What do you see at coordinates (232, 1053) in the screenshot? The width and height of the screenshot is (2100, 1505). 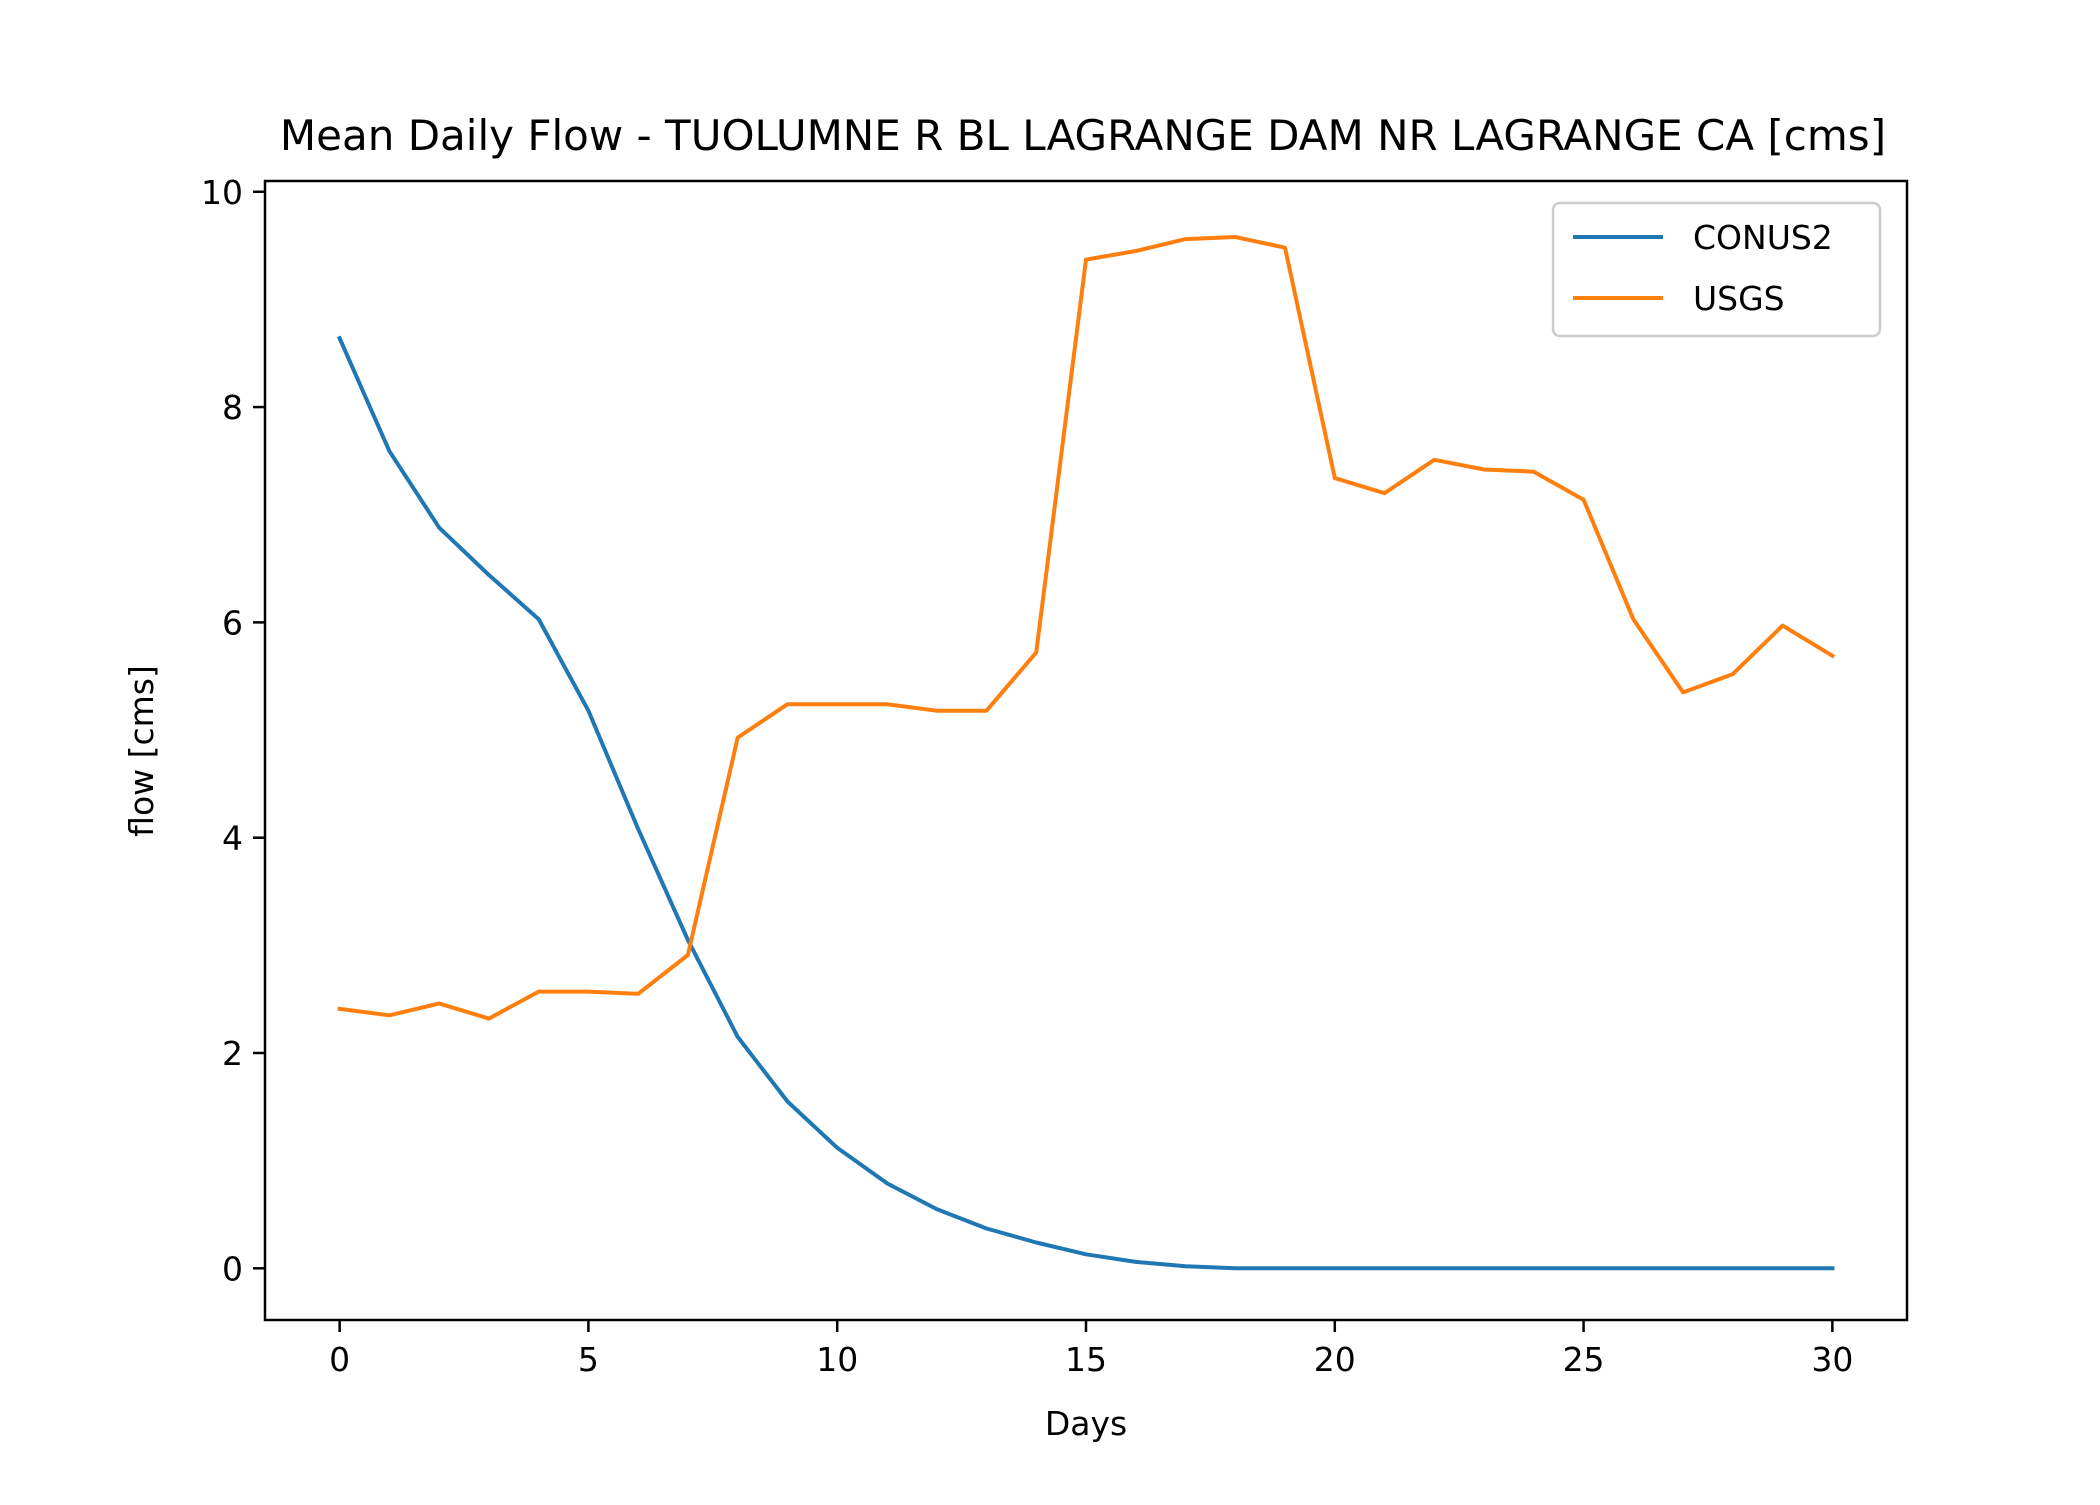 I see `y-tick-label: 2` at bounding box center [232, 1053].